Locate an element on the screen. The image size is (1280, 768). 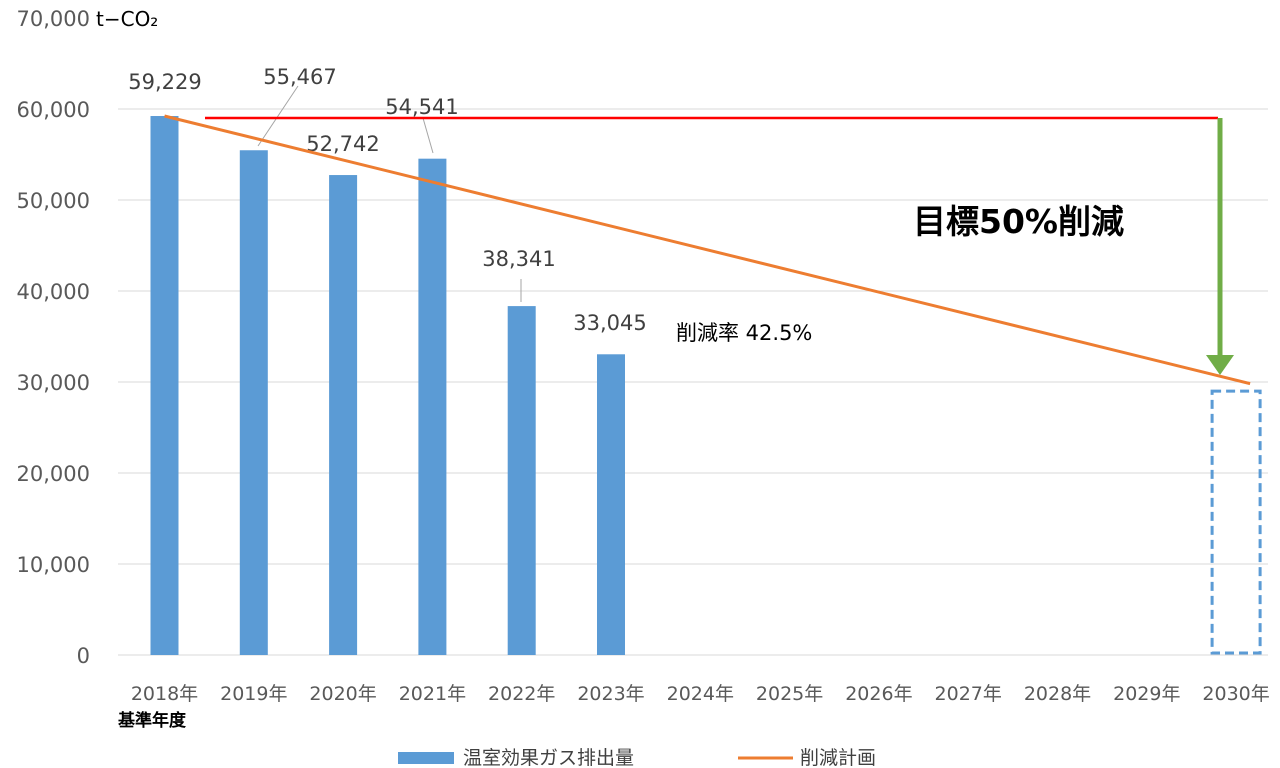
legend: 温室効果ガス排出量 削減計画 is located at coordinates (637, 757).